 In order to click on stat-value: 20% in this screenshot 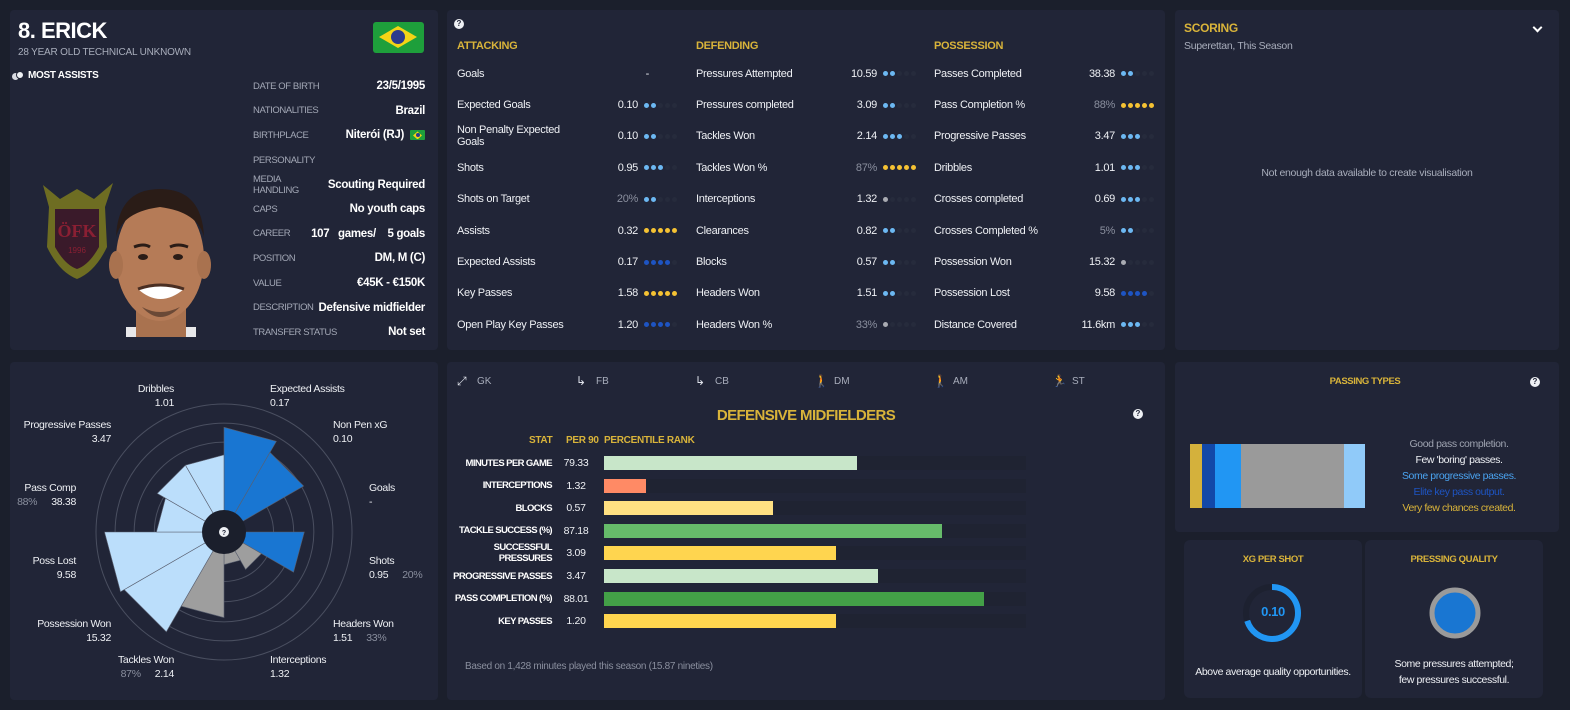, I will do `click(627, 199)`.